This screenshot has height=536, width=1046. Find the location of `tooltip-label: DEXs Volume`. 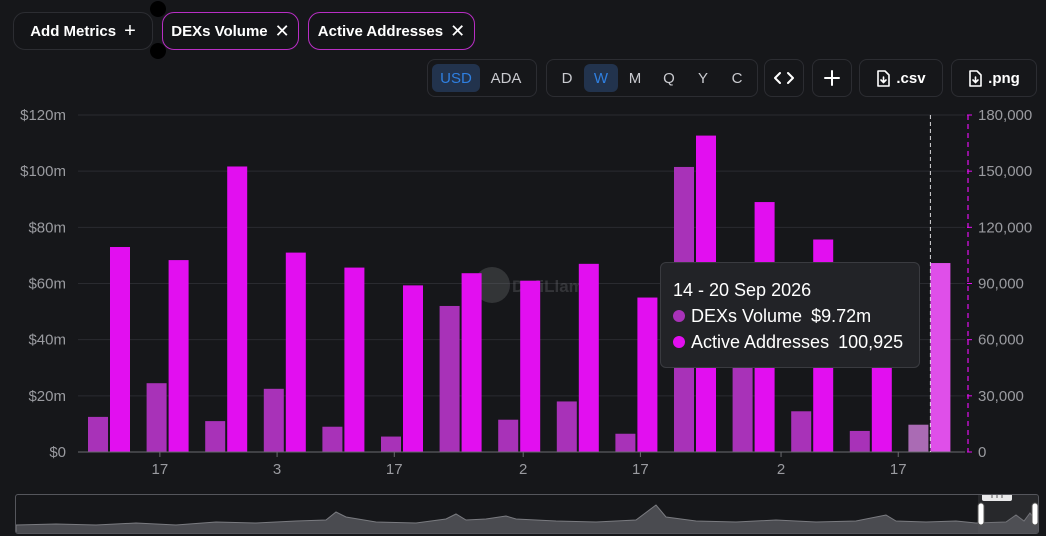

tooltip-label: DEXs Volume is located at coordinates (747, 315).